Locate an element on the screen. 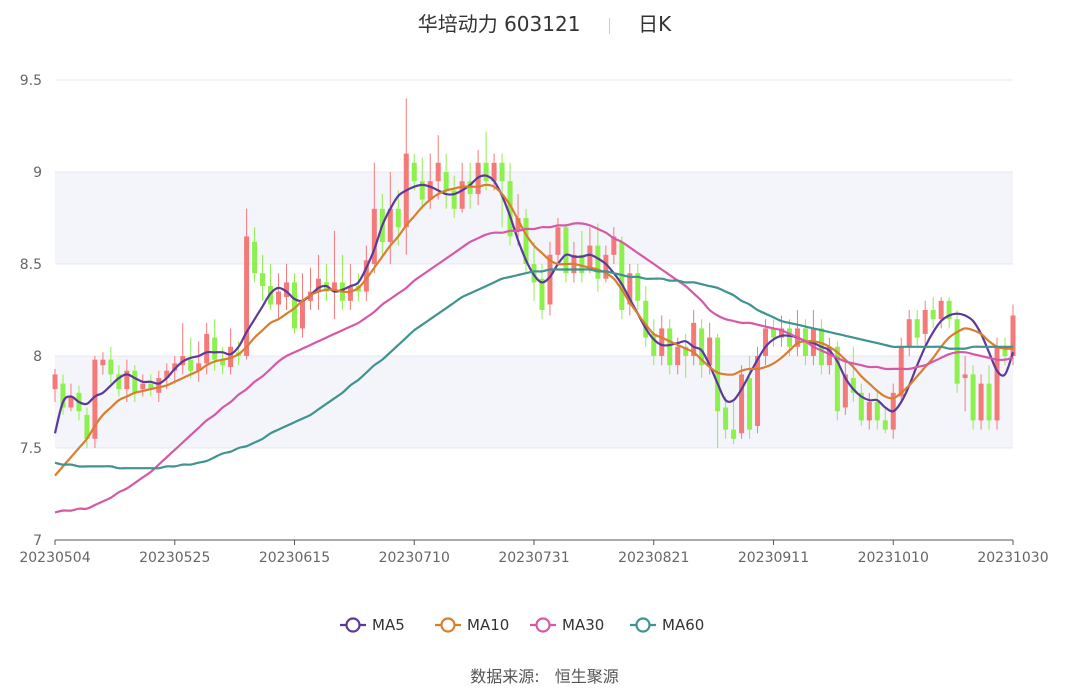 The height and width of the screenshot is (689, 1089). legend-item-ma5: MA5 is located at coordinates (372, 625).